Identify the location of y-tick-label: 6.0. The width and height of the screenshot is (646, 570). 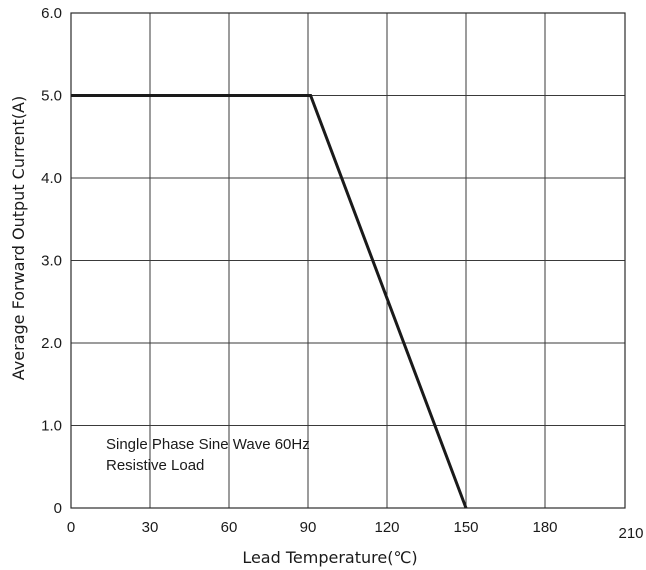
(51, 13).